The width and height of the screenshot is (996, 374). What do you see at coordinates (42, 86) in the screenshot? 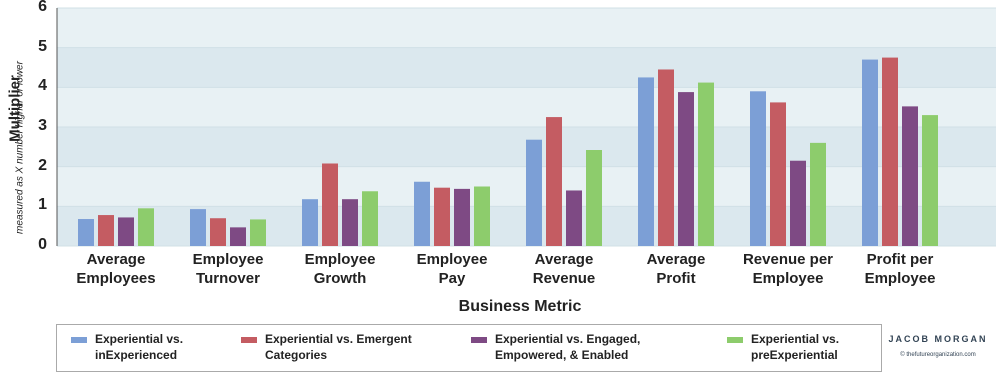
I see `y-tick-label: 4` at bounding box center [42, 86].